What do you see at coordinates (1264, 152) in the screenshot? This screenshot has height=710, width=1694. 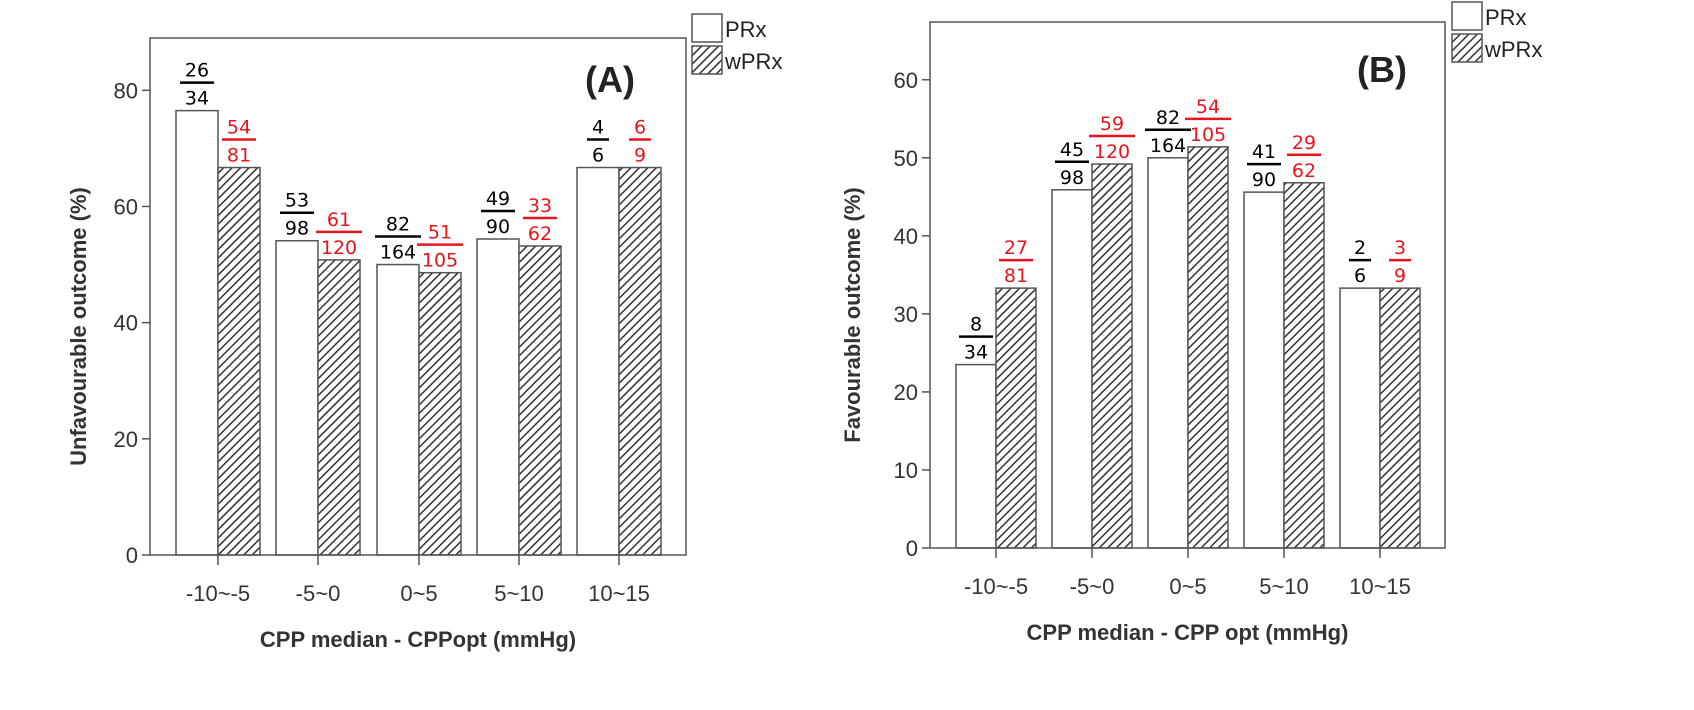 I see `fraction-numerator: 41` at bounding box center [1264, 152].